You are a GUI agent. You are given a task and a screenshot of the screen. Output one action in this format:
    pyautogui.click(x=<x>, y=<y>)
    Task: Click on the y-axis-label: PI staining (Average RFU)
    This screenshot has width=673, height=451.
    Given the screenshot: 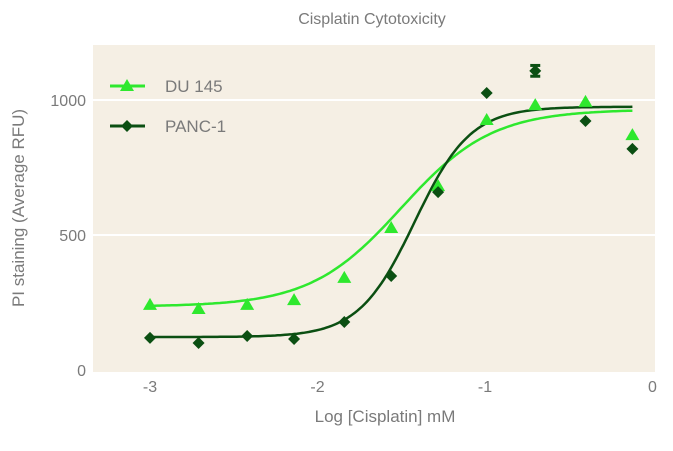 What is the action you would take?
    pyautogui.click(x=18, y=208)
    